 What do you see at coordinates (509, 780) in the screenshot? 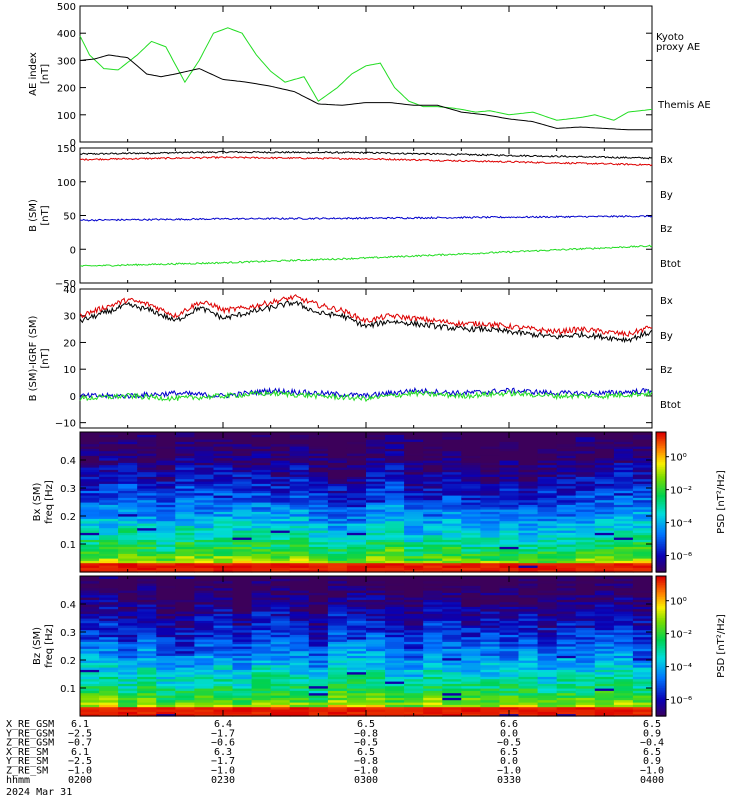
I see `ephemeris-value: 0330` at bounding box center [509, 780].